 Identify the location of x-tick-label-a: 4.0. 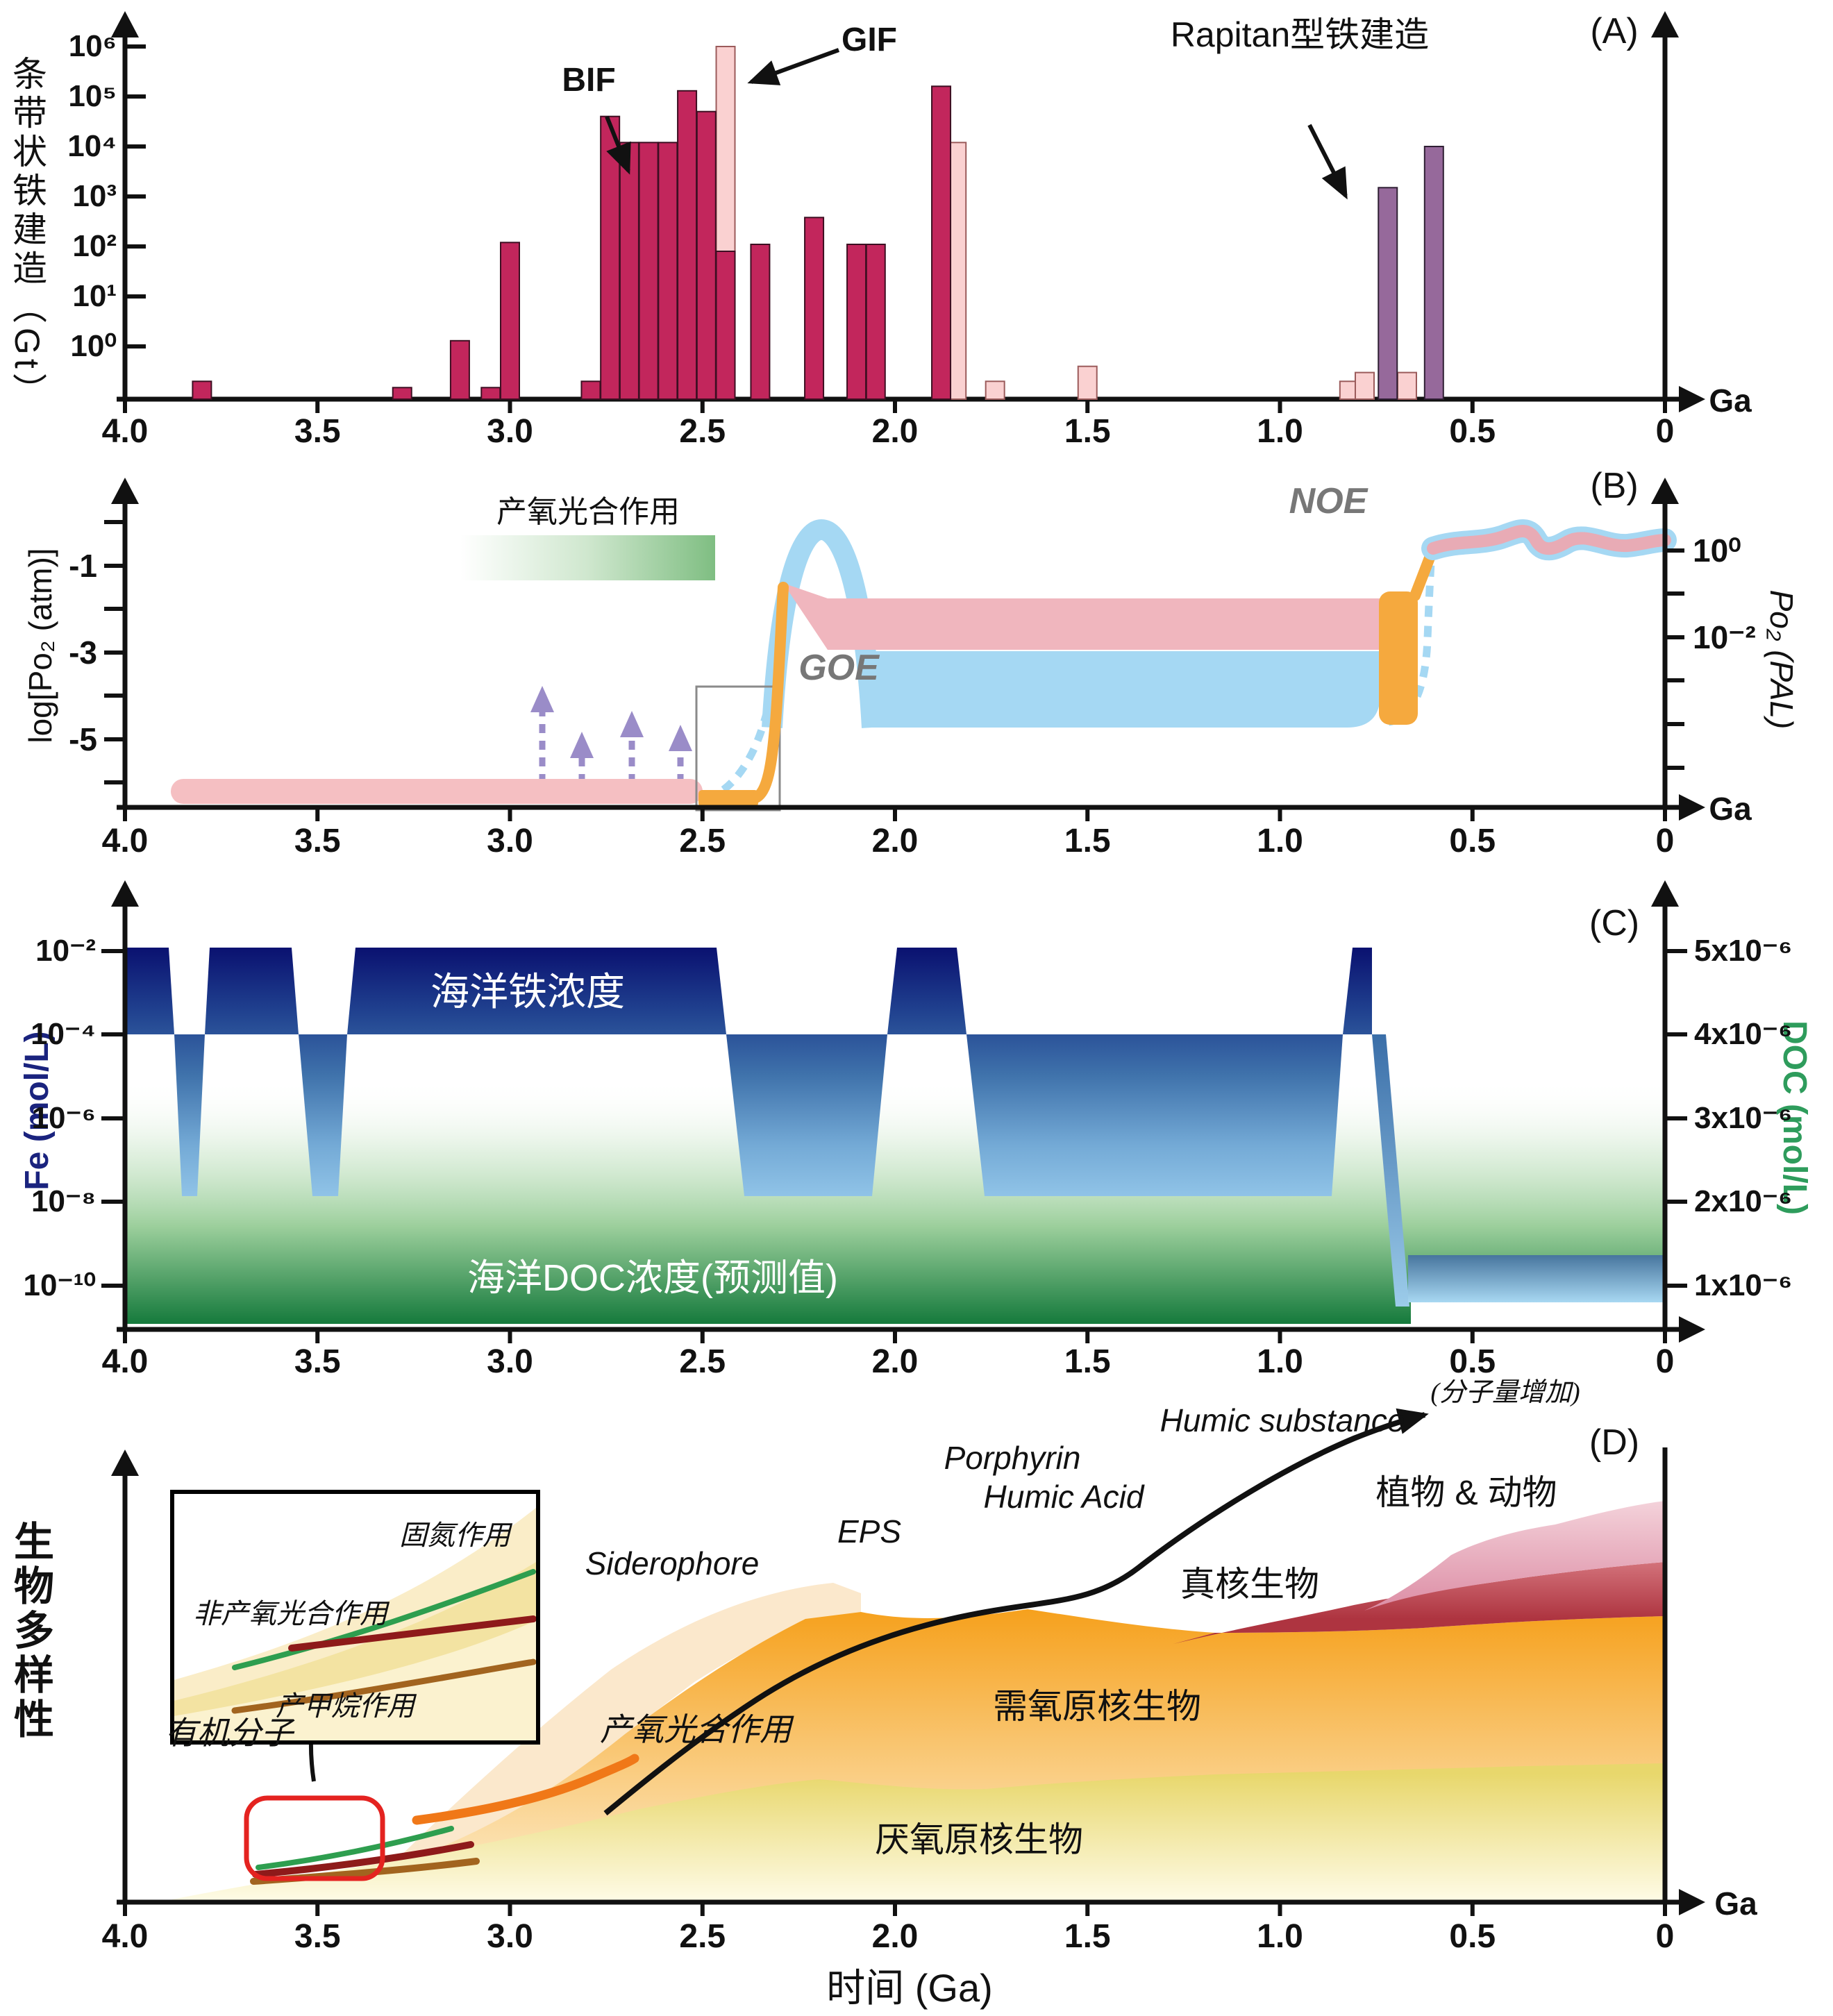
(125, 431).